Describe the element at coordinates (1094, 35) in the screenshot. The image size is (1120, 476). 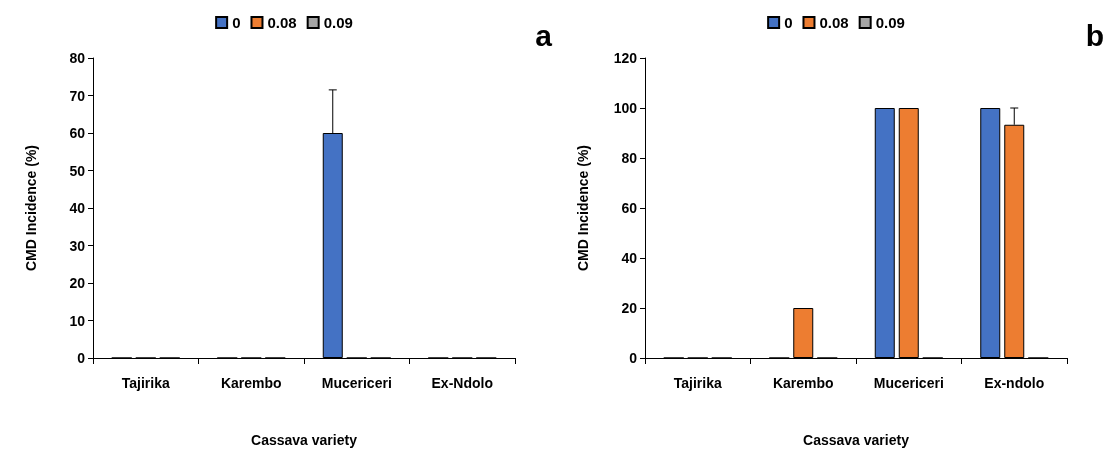
I see `text: b` at that location.